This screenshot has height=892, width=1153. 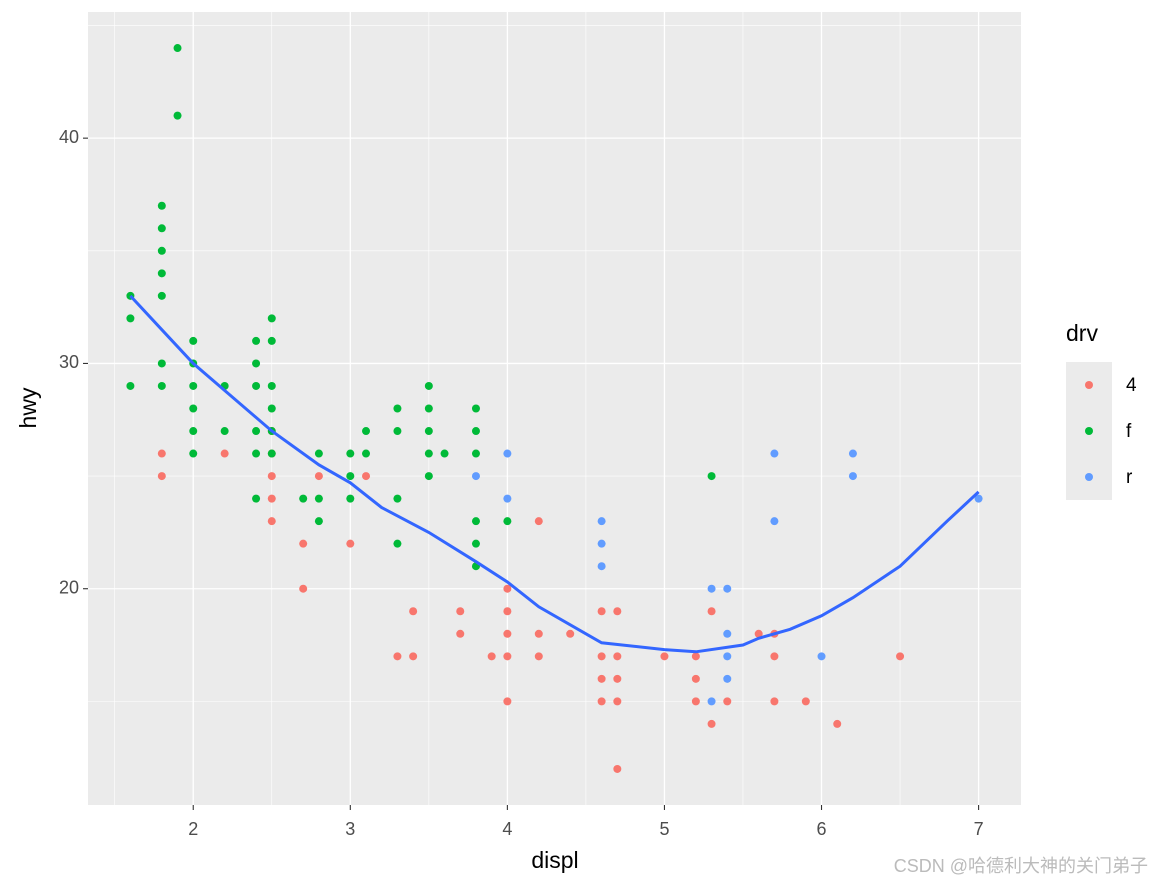 What do you see at coordinates (69, 137) in the screenshot?
I see `y-tick-label: 40` at bounding box center [69, 137].